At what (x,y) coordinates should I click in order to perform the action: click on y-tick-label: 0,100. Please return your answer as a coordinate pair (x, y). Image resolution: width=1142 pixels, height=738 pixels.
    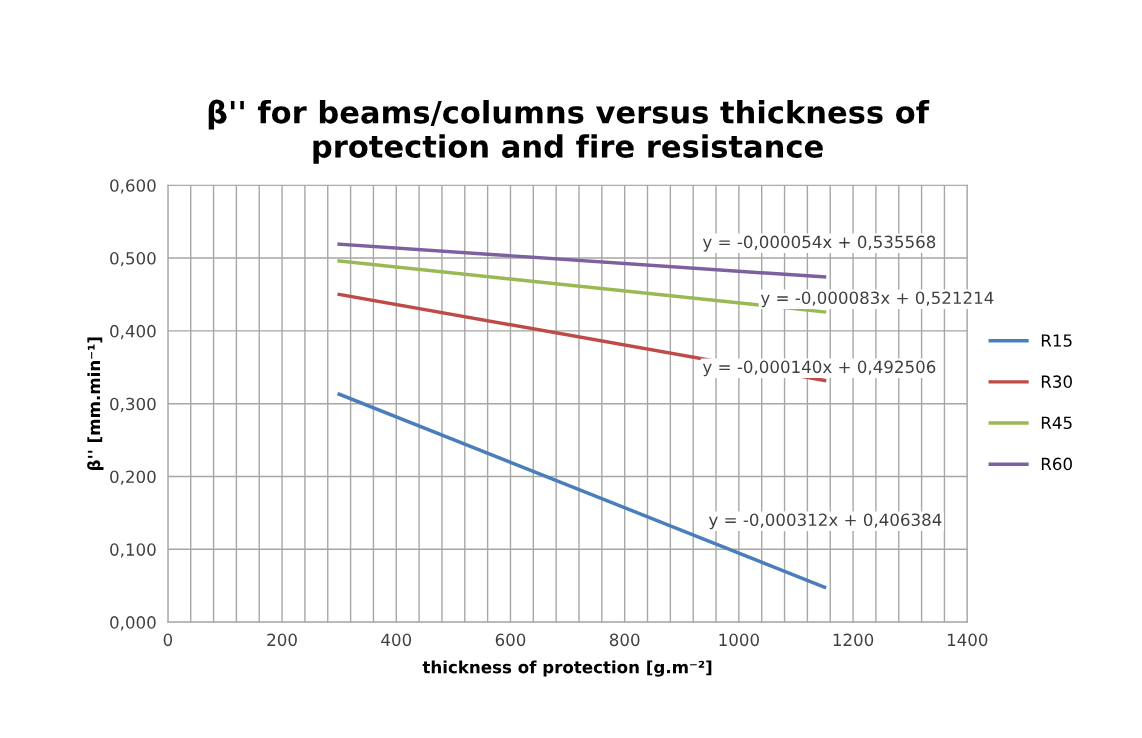
    Looking at the image, I should click on (133, 550).